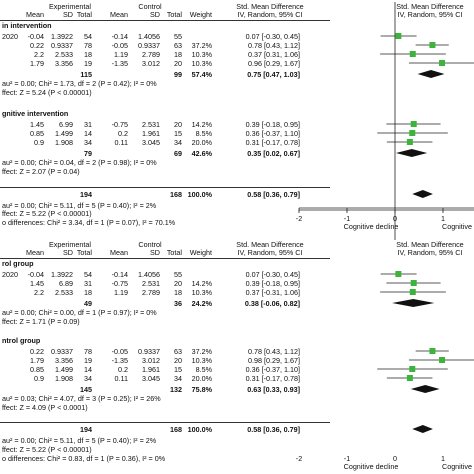  Describe the element at coordinates (149, 36) in the screenshot. I see `sd-ctl: 1.4056` at that location.